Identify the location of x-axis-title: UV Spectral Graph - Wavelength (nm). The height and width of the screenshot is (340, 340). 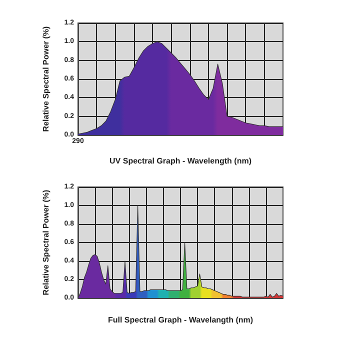
(181, 161).